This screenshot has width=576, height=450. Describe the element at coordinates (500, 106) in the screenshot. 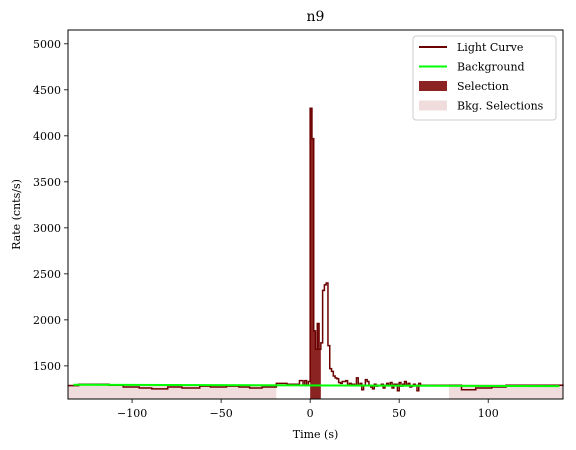

I see `legend-label-4: Bkg. Selections` at that location.